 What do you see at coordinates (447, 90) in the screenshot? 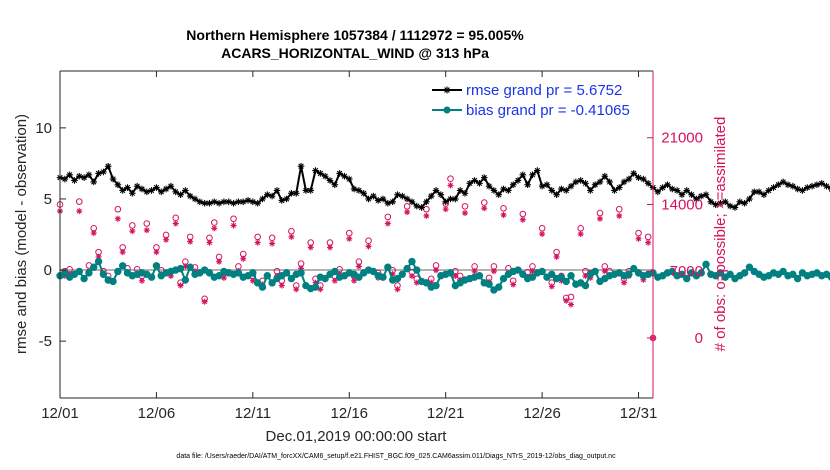
I see `legend-rmse-star` at bounding box center [447, 90].